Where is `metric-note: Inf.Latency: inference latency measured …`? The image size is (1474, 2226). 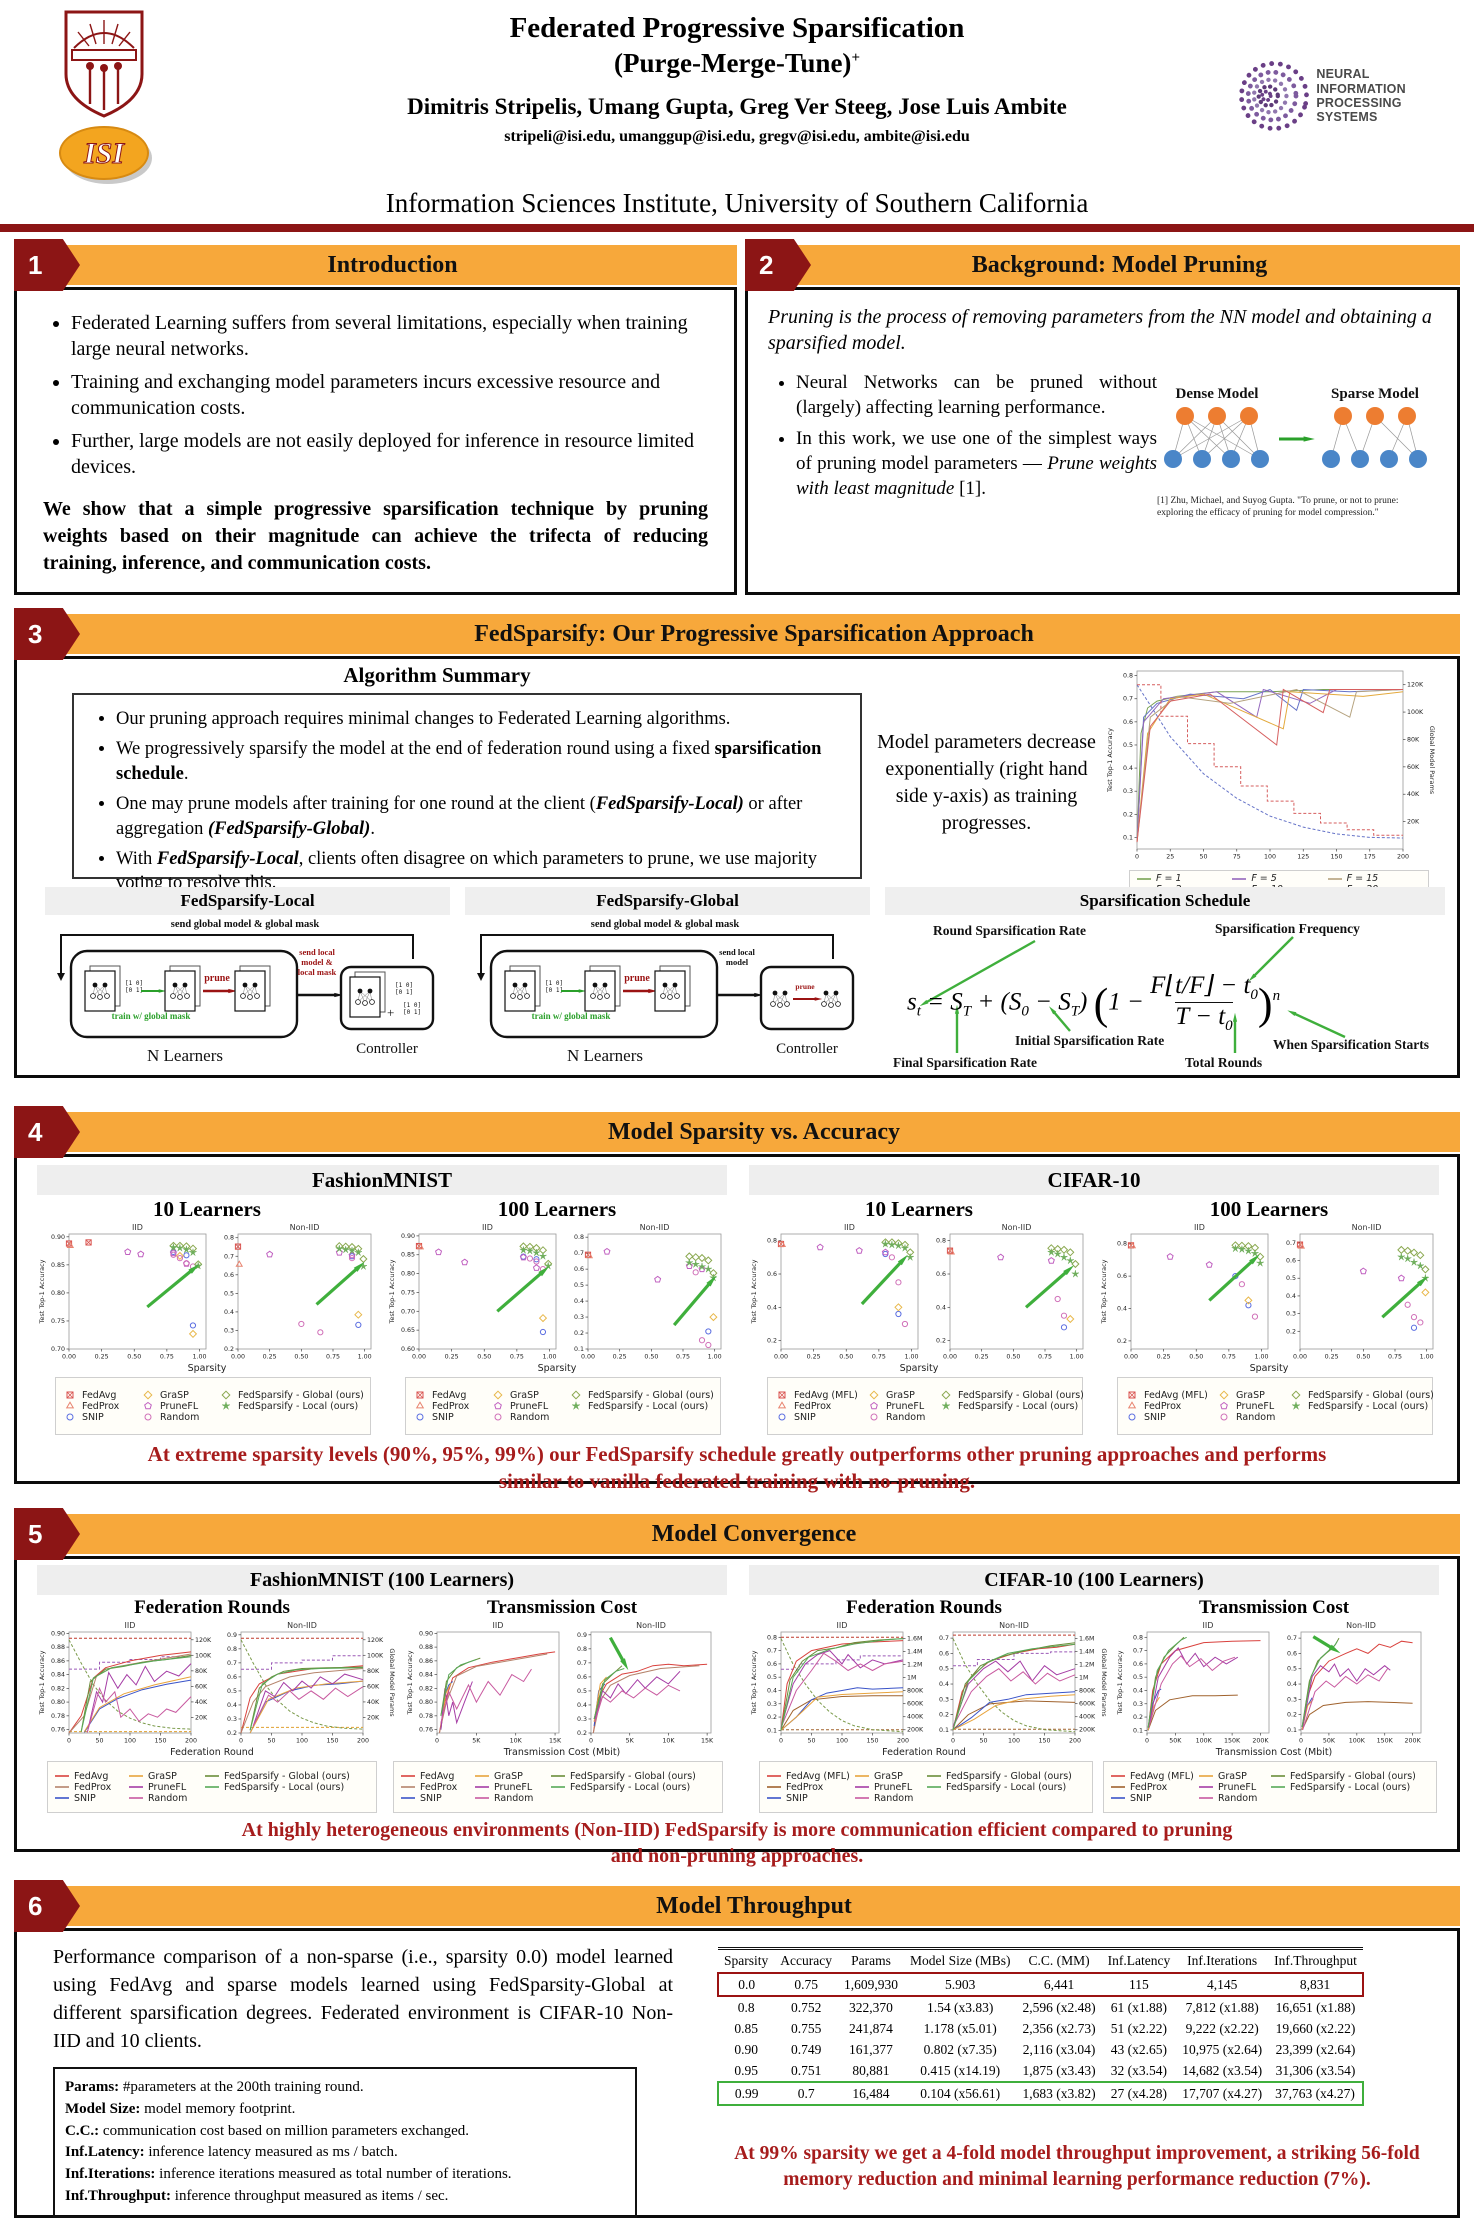 metric-note: Inf.Latency: inference latency measured … is located at coordinates (231, 2152).